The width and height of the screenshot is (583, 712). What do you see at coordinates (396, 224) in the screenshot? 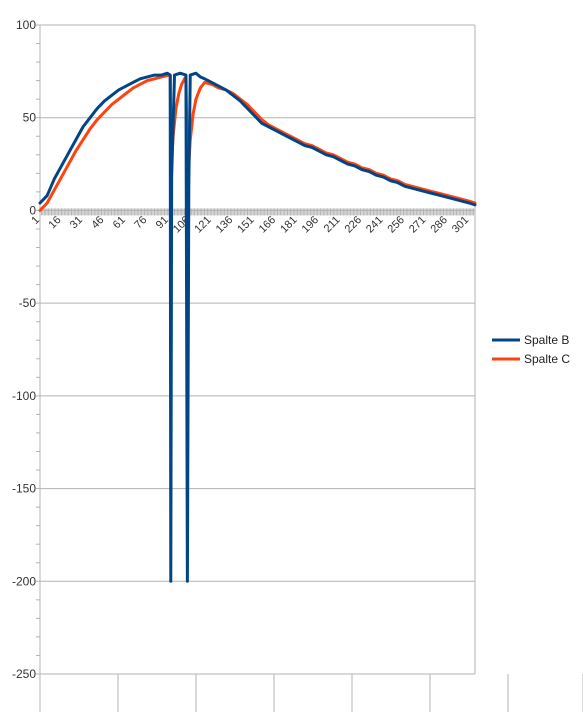
I see `x-tick-label: 256` at bounding box center [396, 224].